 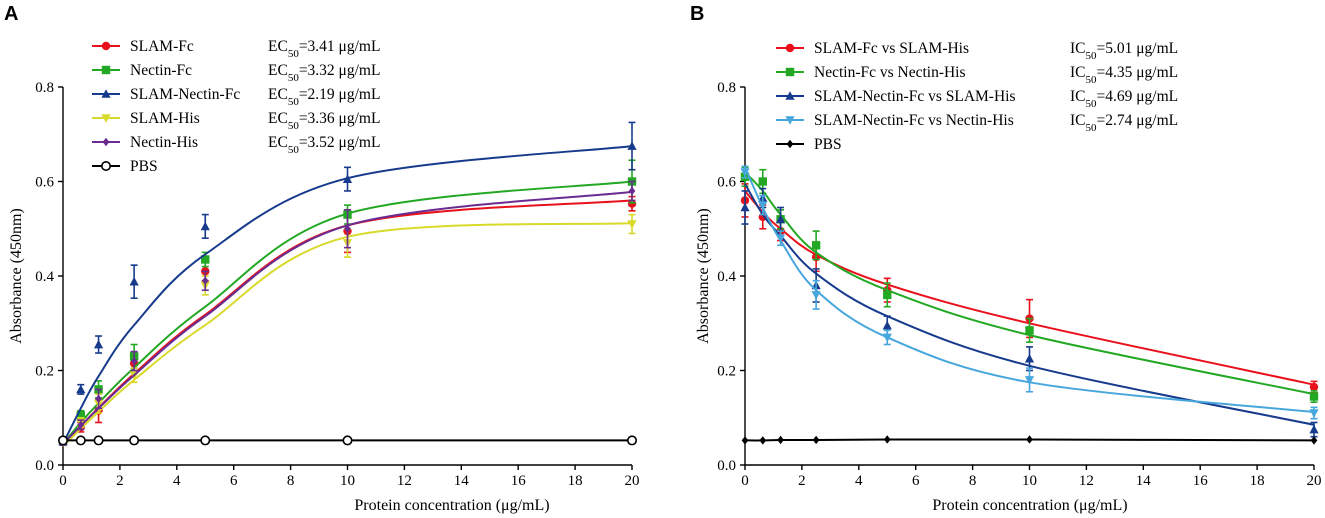 What do you see at coordinates (120, 481) in the screenshot?
I see `panel-a-x-tick-label: 2` at bounding box center [120, 481].